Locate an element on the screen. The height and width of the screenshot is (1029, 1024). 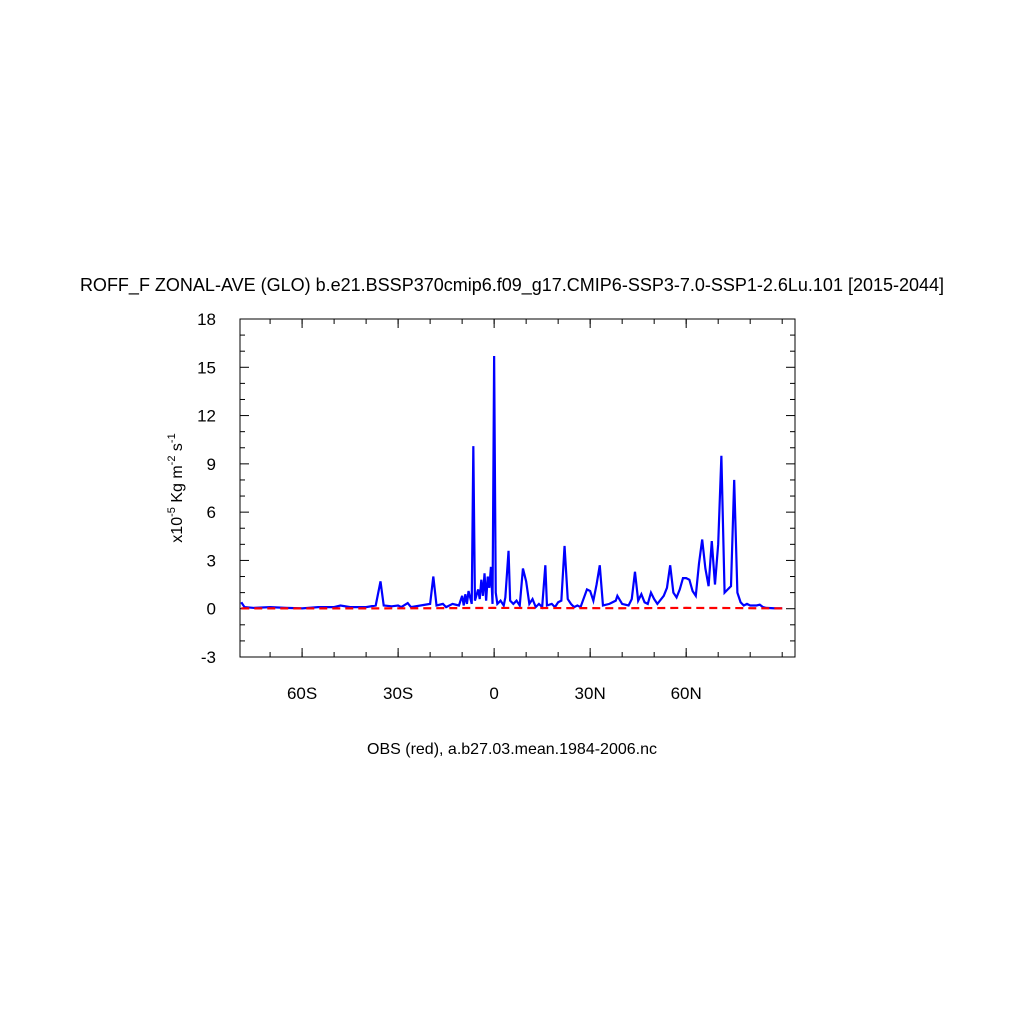
y-tick-label: 9 is located at coordinates (211, 464).